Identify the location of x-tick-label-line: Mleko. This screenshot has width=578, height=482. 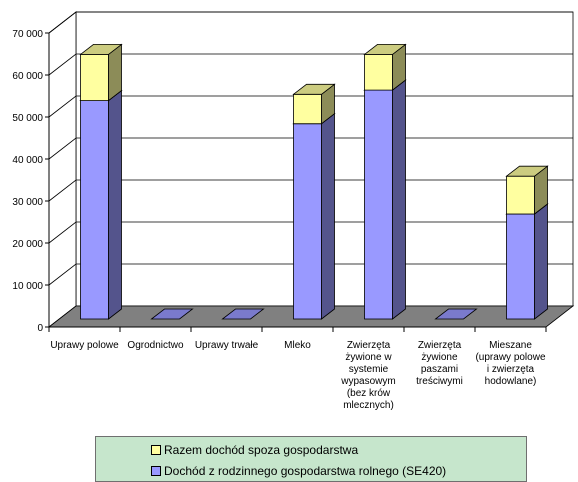
(297, 345).